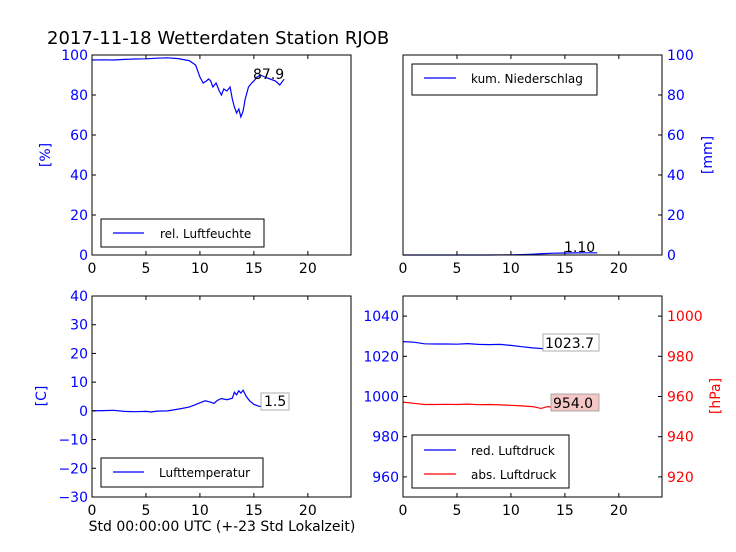 The image size is (736, 552). Describe the element at coordinates (513, 407) in the screenshot. I see `pressure-x-ticks: 0 5 10 15 20` at that location.